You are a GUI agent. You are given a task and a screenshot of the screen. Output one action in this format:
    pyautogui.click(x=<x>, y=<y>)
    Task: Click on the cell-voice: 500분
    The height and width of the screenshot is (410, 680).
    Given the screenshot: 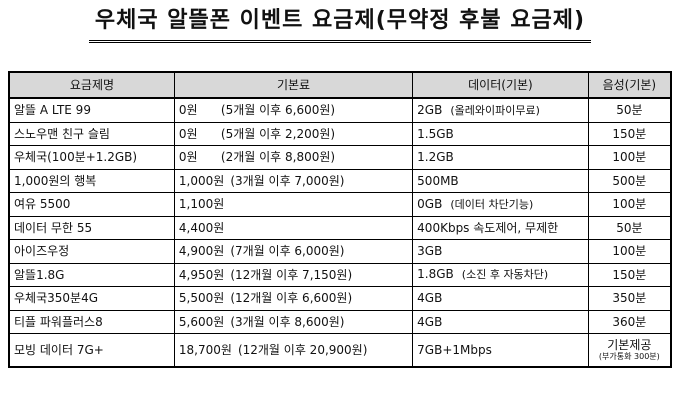 What is the action you would take?
    pyautogui.click(x=629, y=180)
    